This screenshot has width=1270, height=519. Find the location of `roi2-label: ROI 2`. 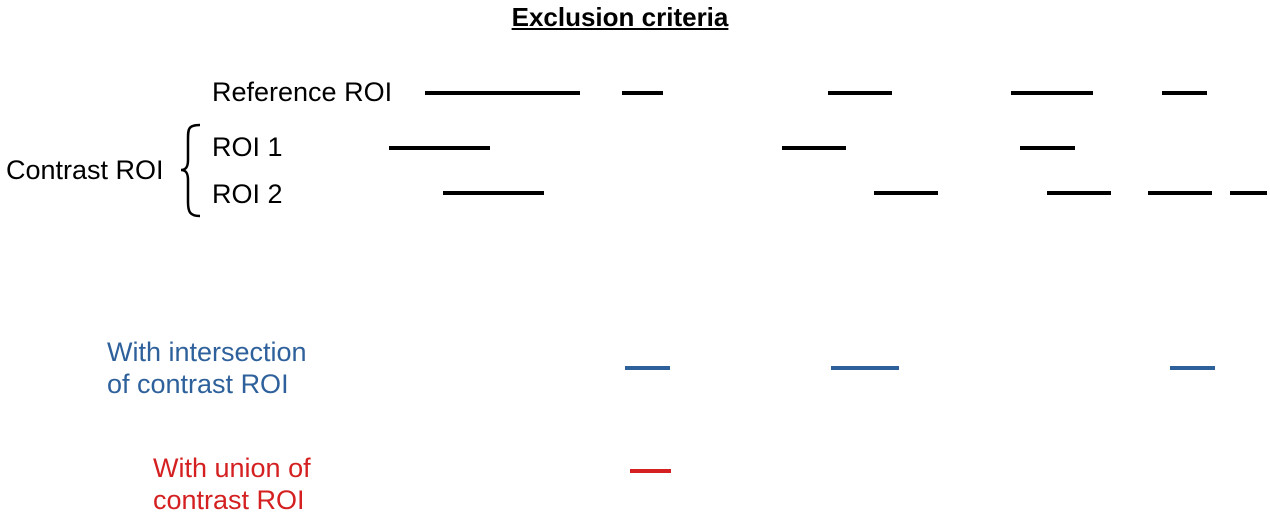

roi2-label: ROI 2 is located at coordinates (247, 194).